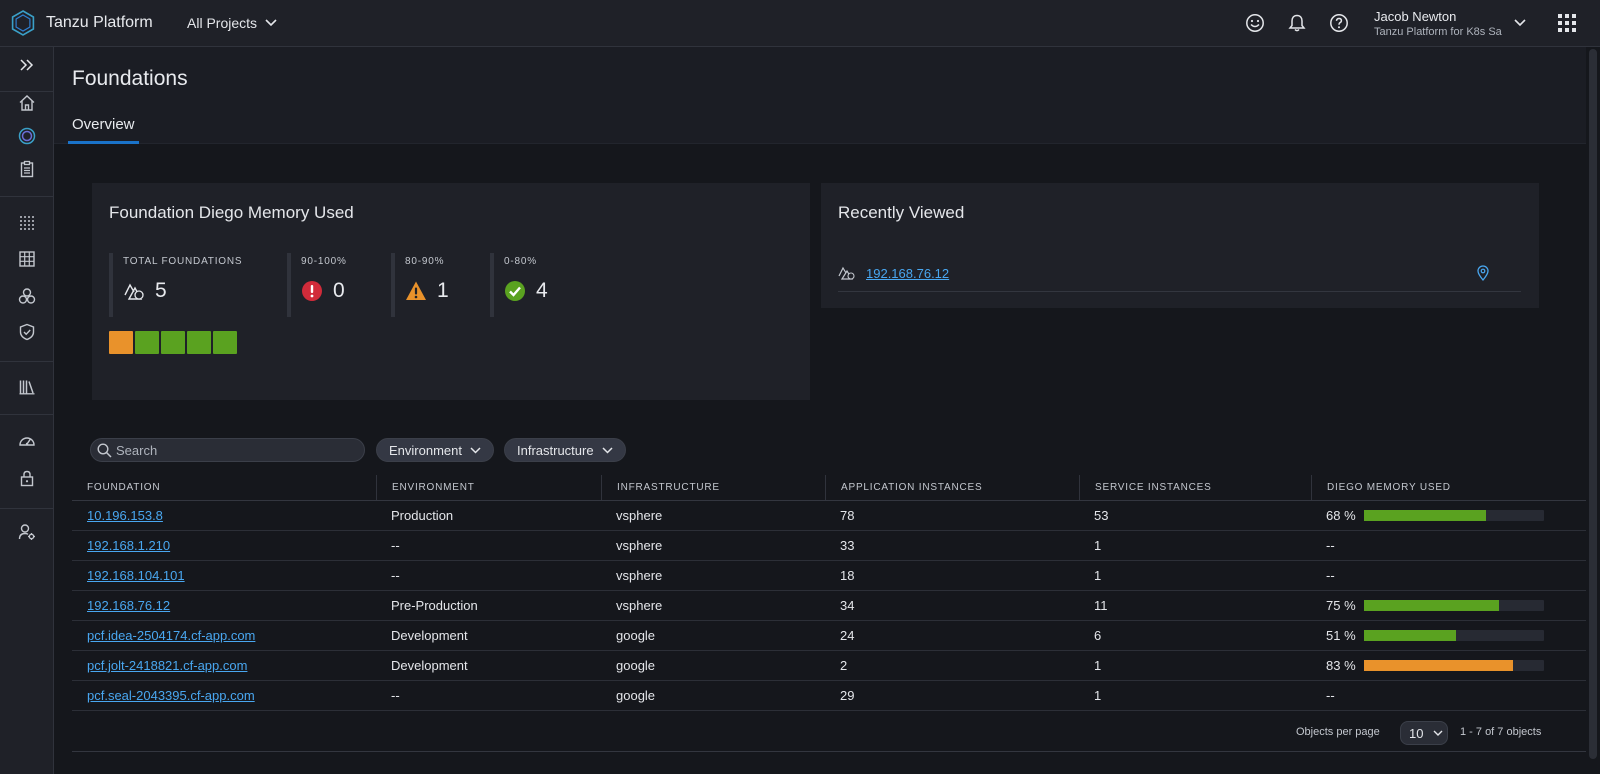 The width and height of the screenshot is (1600, 774). I want to click on clusters-icon, so click(27, 296).